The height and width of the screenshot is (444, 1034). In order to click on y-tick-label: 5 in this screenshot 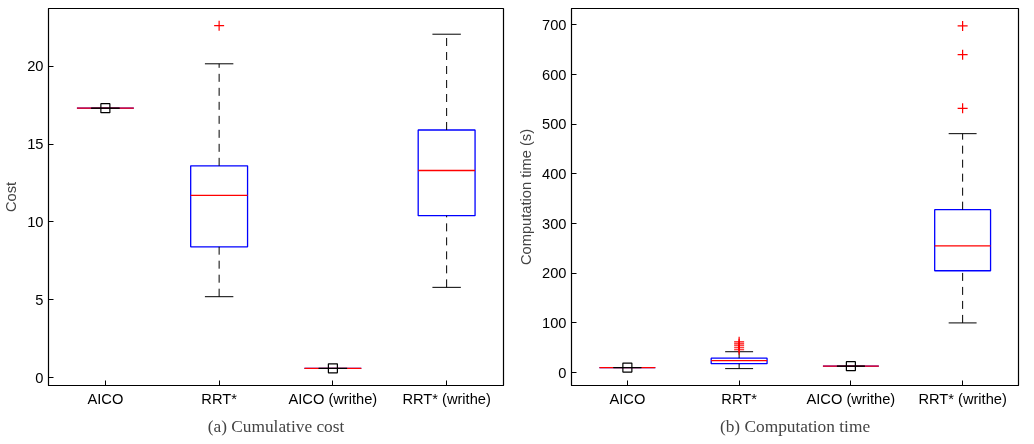, I will do `click(39, 299)`.